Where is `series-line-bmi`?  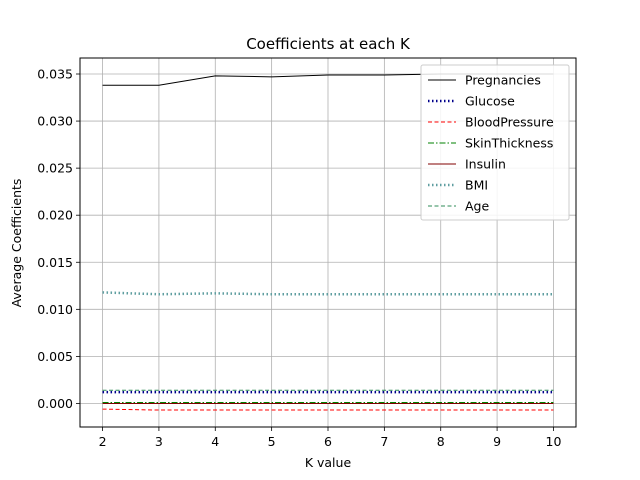
series-line-bmi is located at coordinates (328, 293).